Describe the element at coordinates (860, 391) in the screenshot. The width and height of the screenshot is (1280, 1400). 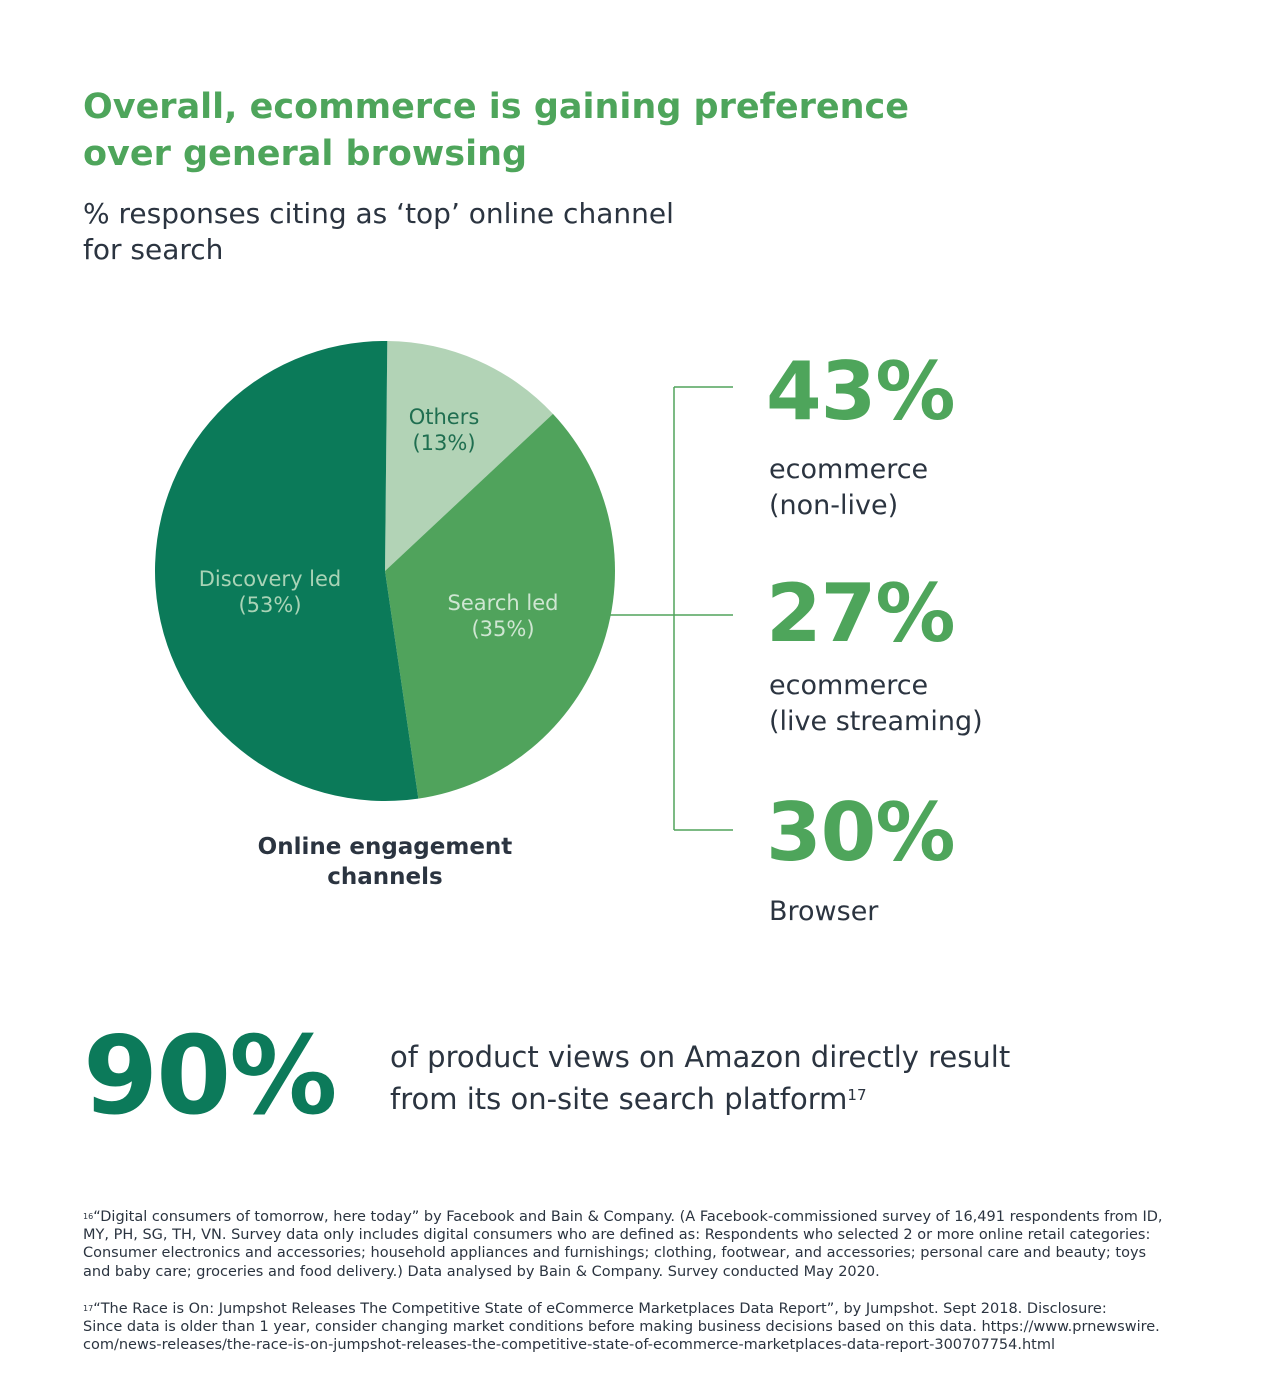
I see `stat-value-ecommerce-non-live: 43%` at that location.